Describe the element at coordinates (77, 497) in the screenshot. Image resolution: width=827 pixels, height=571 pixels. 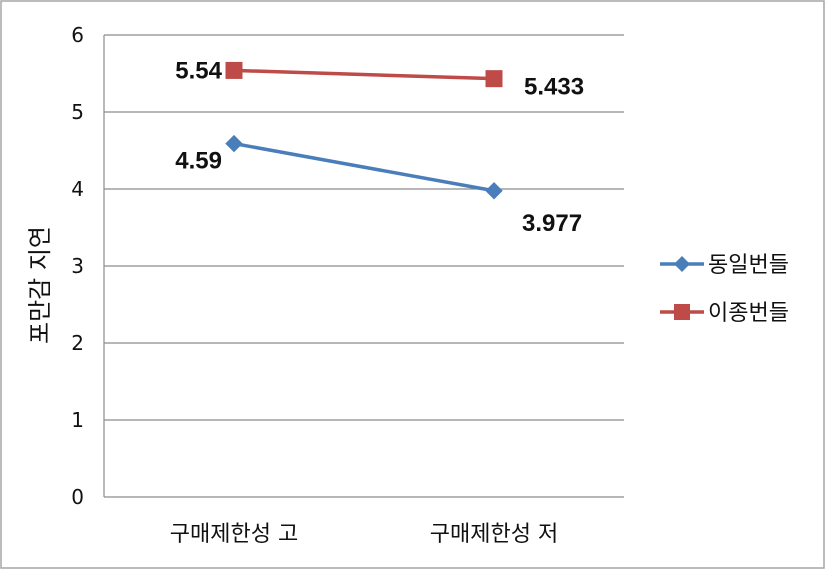
I see `y-tick-label: 0` at that location.